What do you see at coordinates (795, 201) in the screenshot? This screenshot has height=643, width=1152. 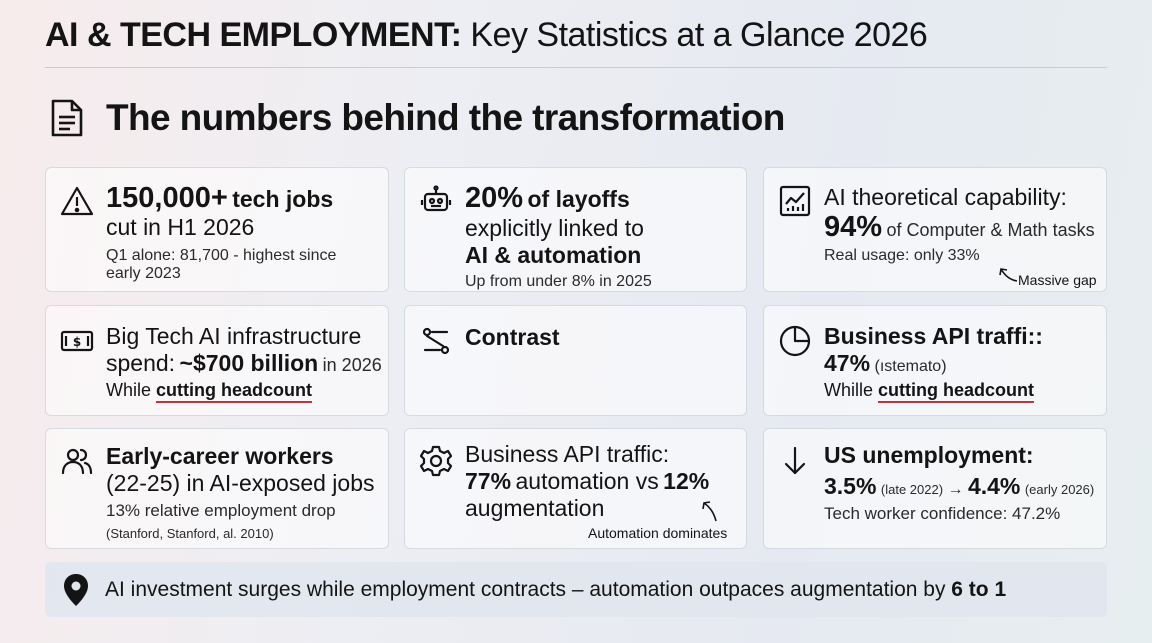 I see `chart-icon` at bounding box center [795, 201].